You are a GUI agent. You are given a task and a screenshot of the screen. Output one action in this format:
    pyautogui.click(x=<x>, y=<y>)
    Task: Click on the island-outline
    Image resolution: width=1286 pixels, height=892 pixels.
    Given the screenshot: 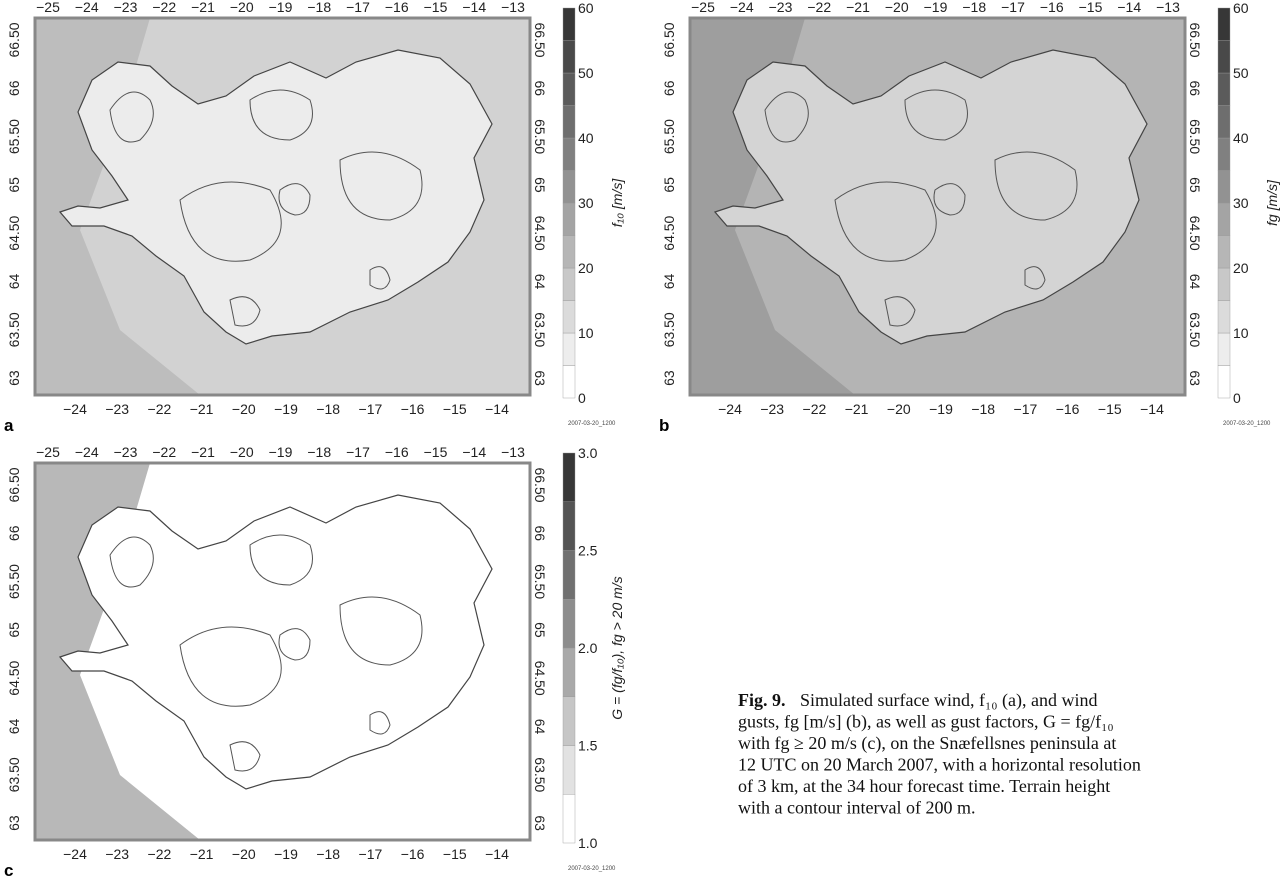 What is the action you would take?
    pyautogui.click(x=275, y=642)
    